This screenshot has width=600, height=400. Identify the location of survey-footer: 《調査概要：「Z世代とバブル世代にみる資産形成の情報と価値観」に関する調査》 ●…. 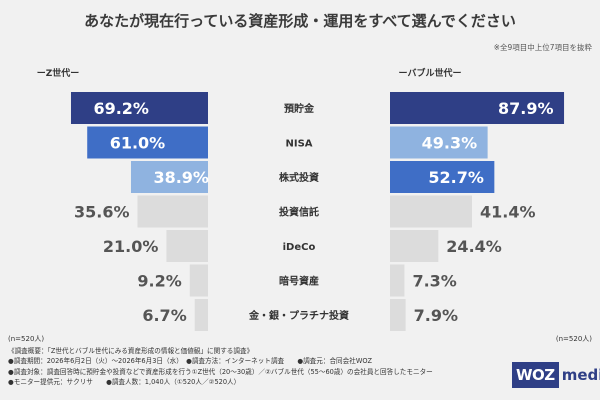
(258, 367).